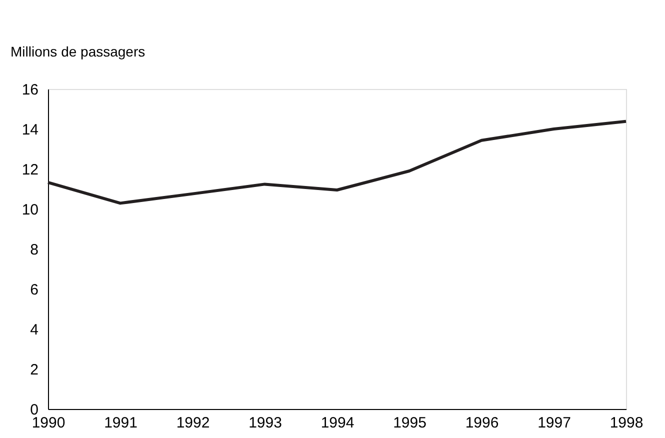 The height and width of the screenshot is (438, 665). What do you see at coordinates (34, 330) in the screenshot?
I see `y-tick-label: 4` at bounding box center [34, 330].